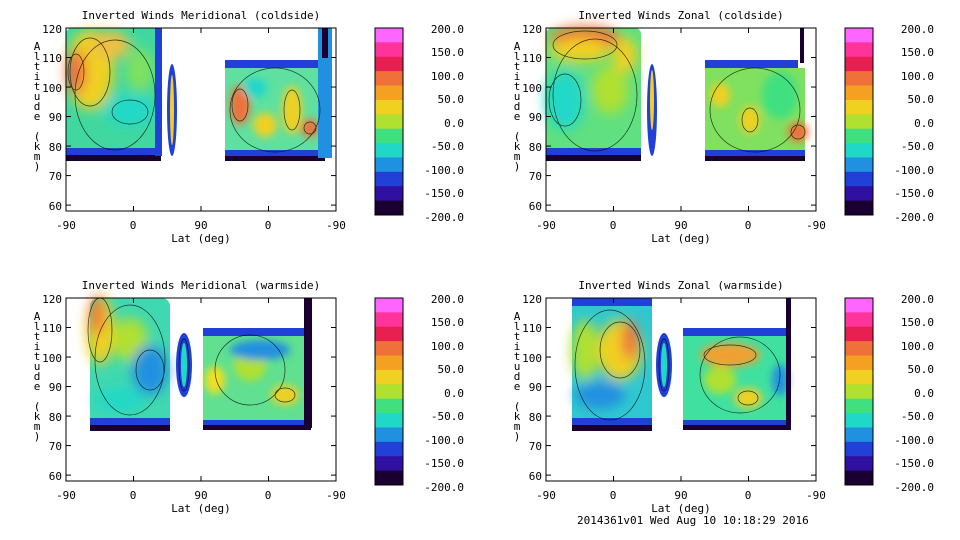 The height and width of the screenshot is (540, 960). What do you see at coordinates (680, 285) in the screenshot?
I see `panel-title: Inverted Winds Zonal (warmside)` at bounding box center [680, 285].